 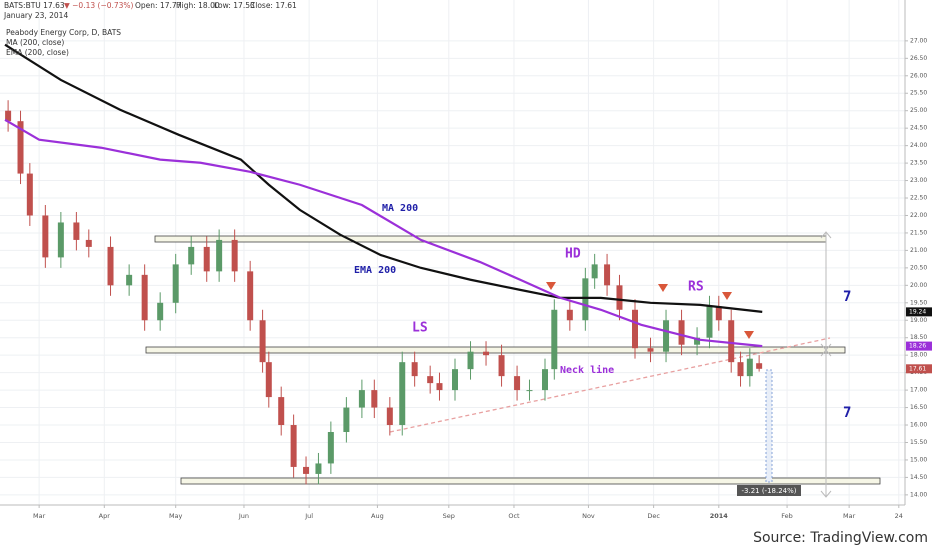 What do you see at coordinates (918, 442) in the screenshot?
I see `y-tick-label: 15.50` at bounding box center [918, 442].